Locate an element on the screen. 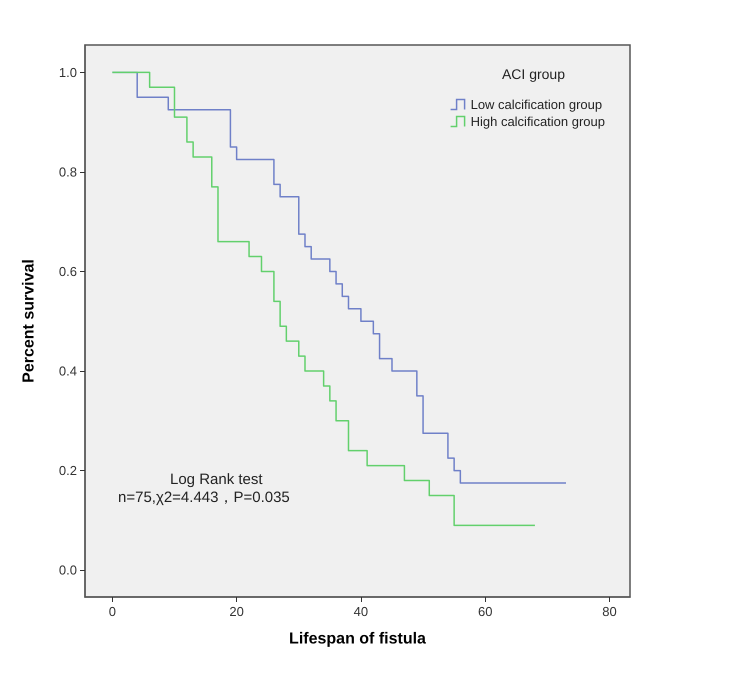 The height and width of the screenshot is (682, 750). legend-label: Low calcification group is located at coordinates (536, 104).